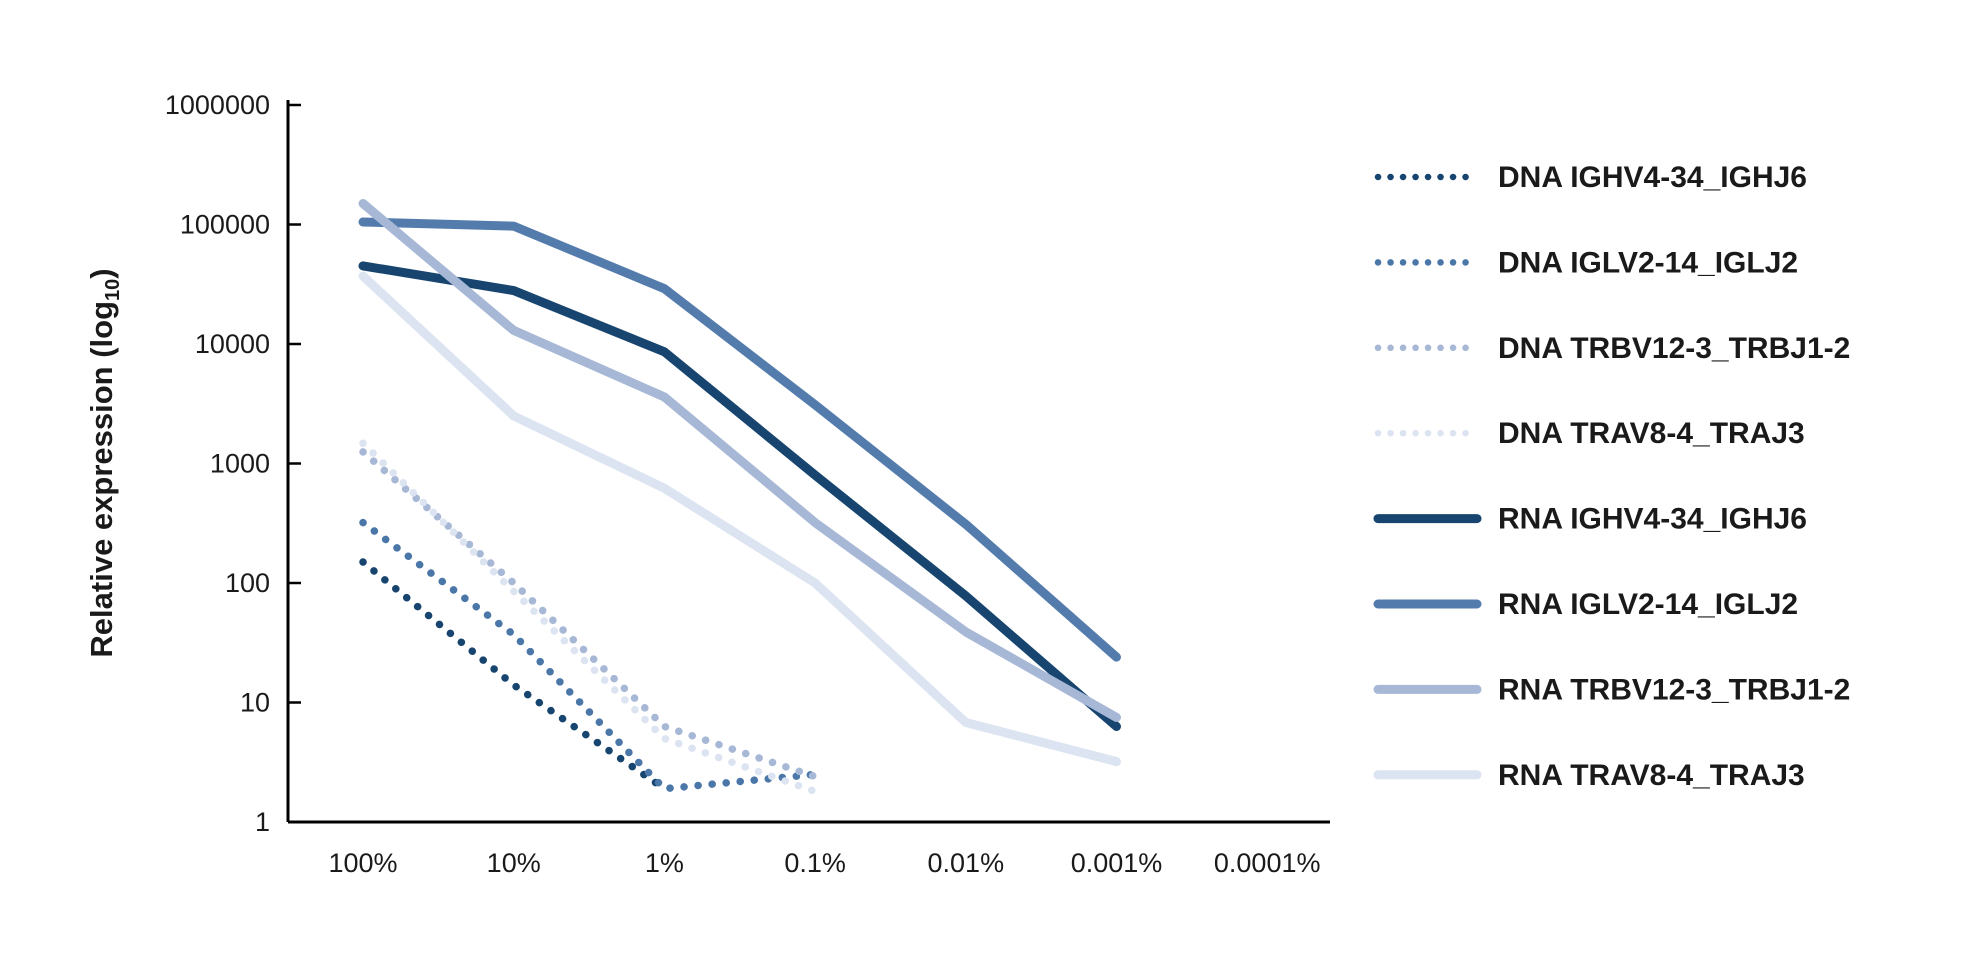 The image size is (1978, 979). I want to click on legend-label: RNA IGLV2-14_IGLJ2, so click(1648, 604).